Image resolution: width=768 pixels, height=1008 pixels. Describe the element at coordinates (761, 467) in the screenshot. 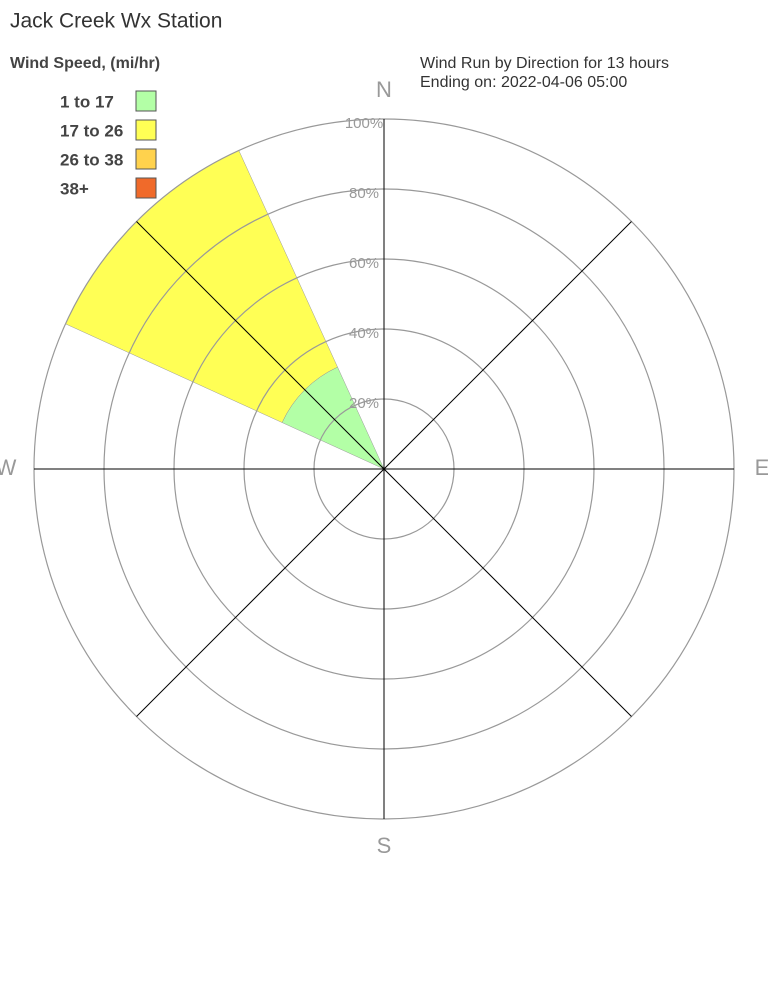

I see `compass-label: E` at that location.